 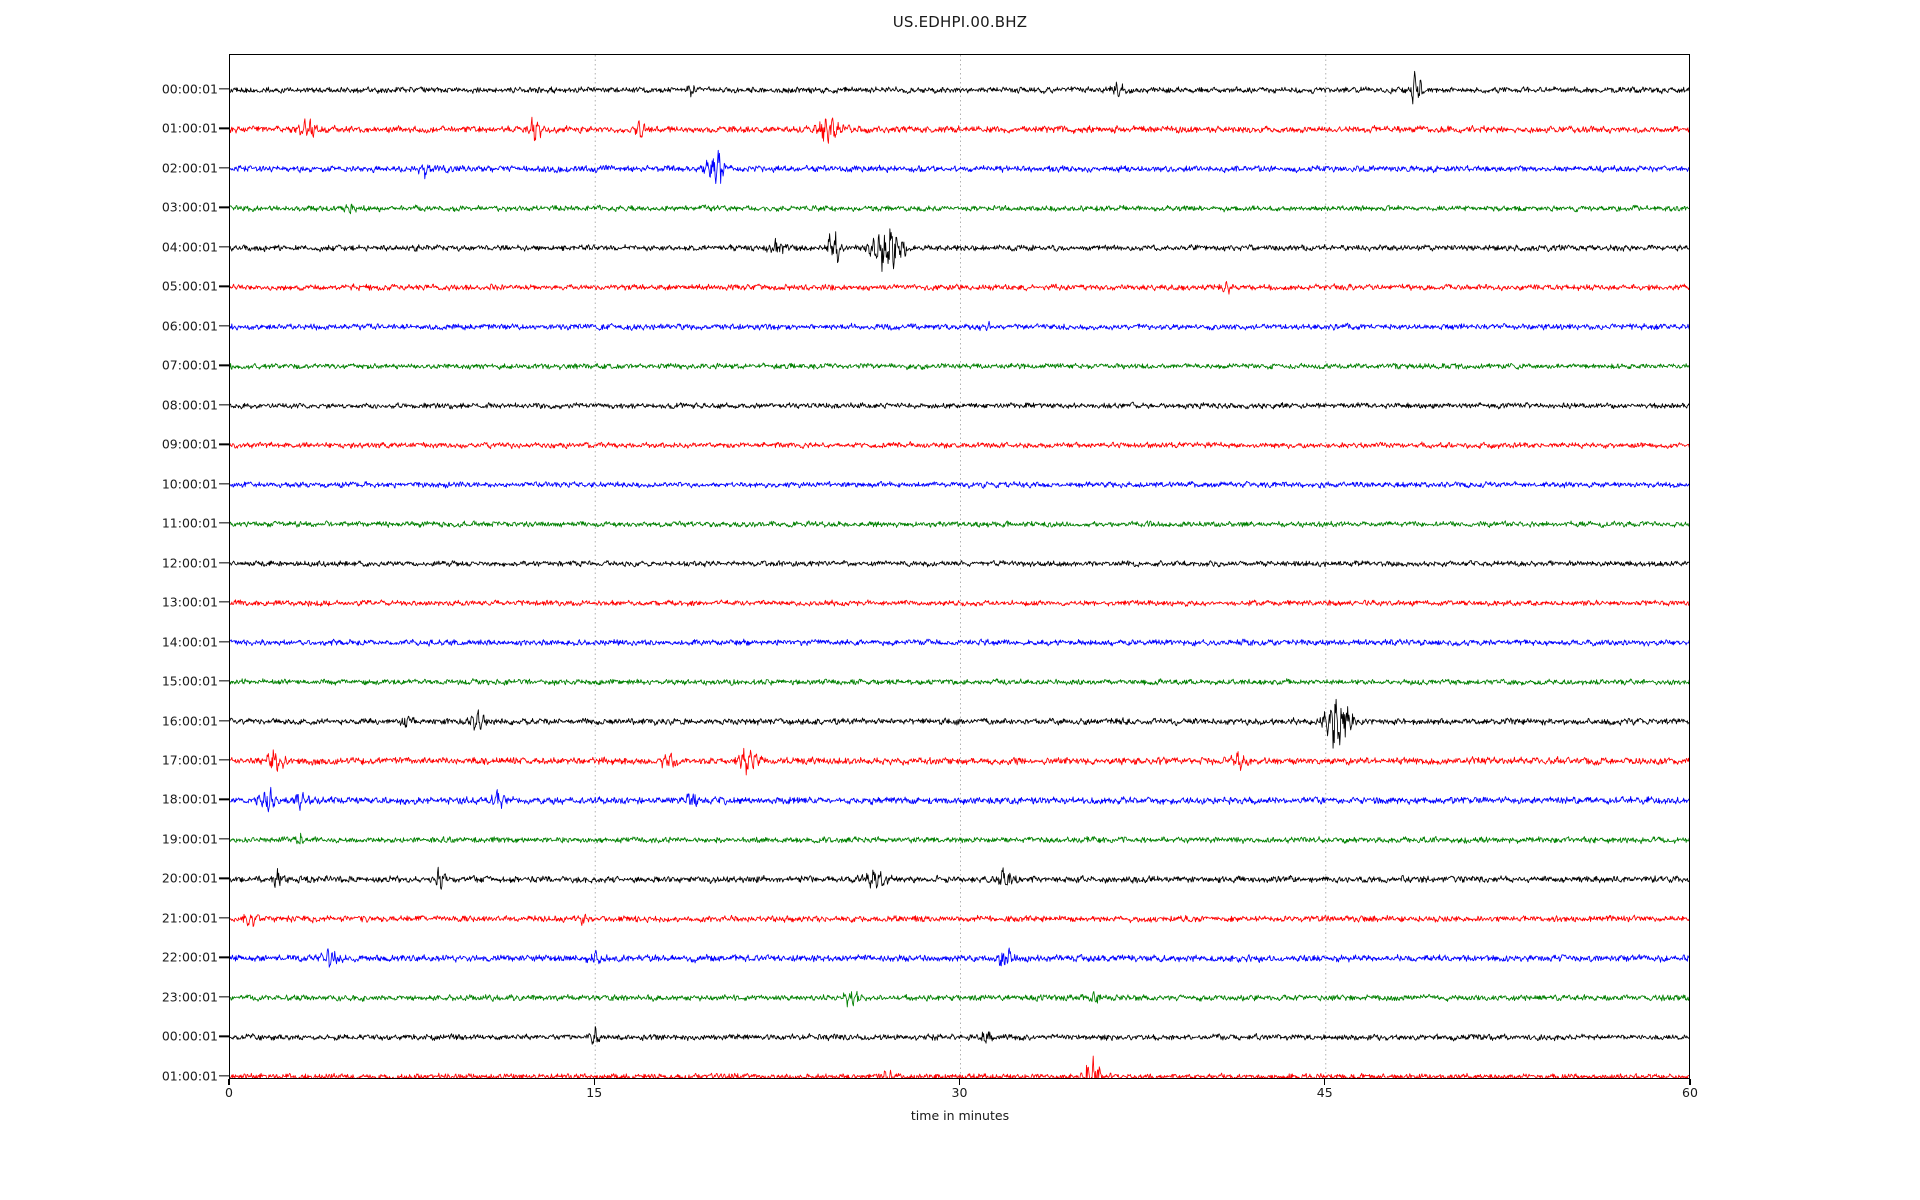 What do you see at coordinates (960, 22) in the screenshot?
I see `page-title: US.EDHPI.00.BHZ` at bounding box center [960, 22].